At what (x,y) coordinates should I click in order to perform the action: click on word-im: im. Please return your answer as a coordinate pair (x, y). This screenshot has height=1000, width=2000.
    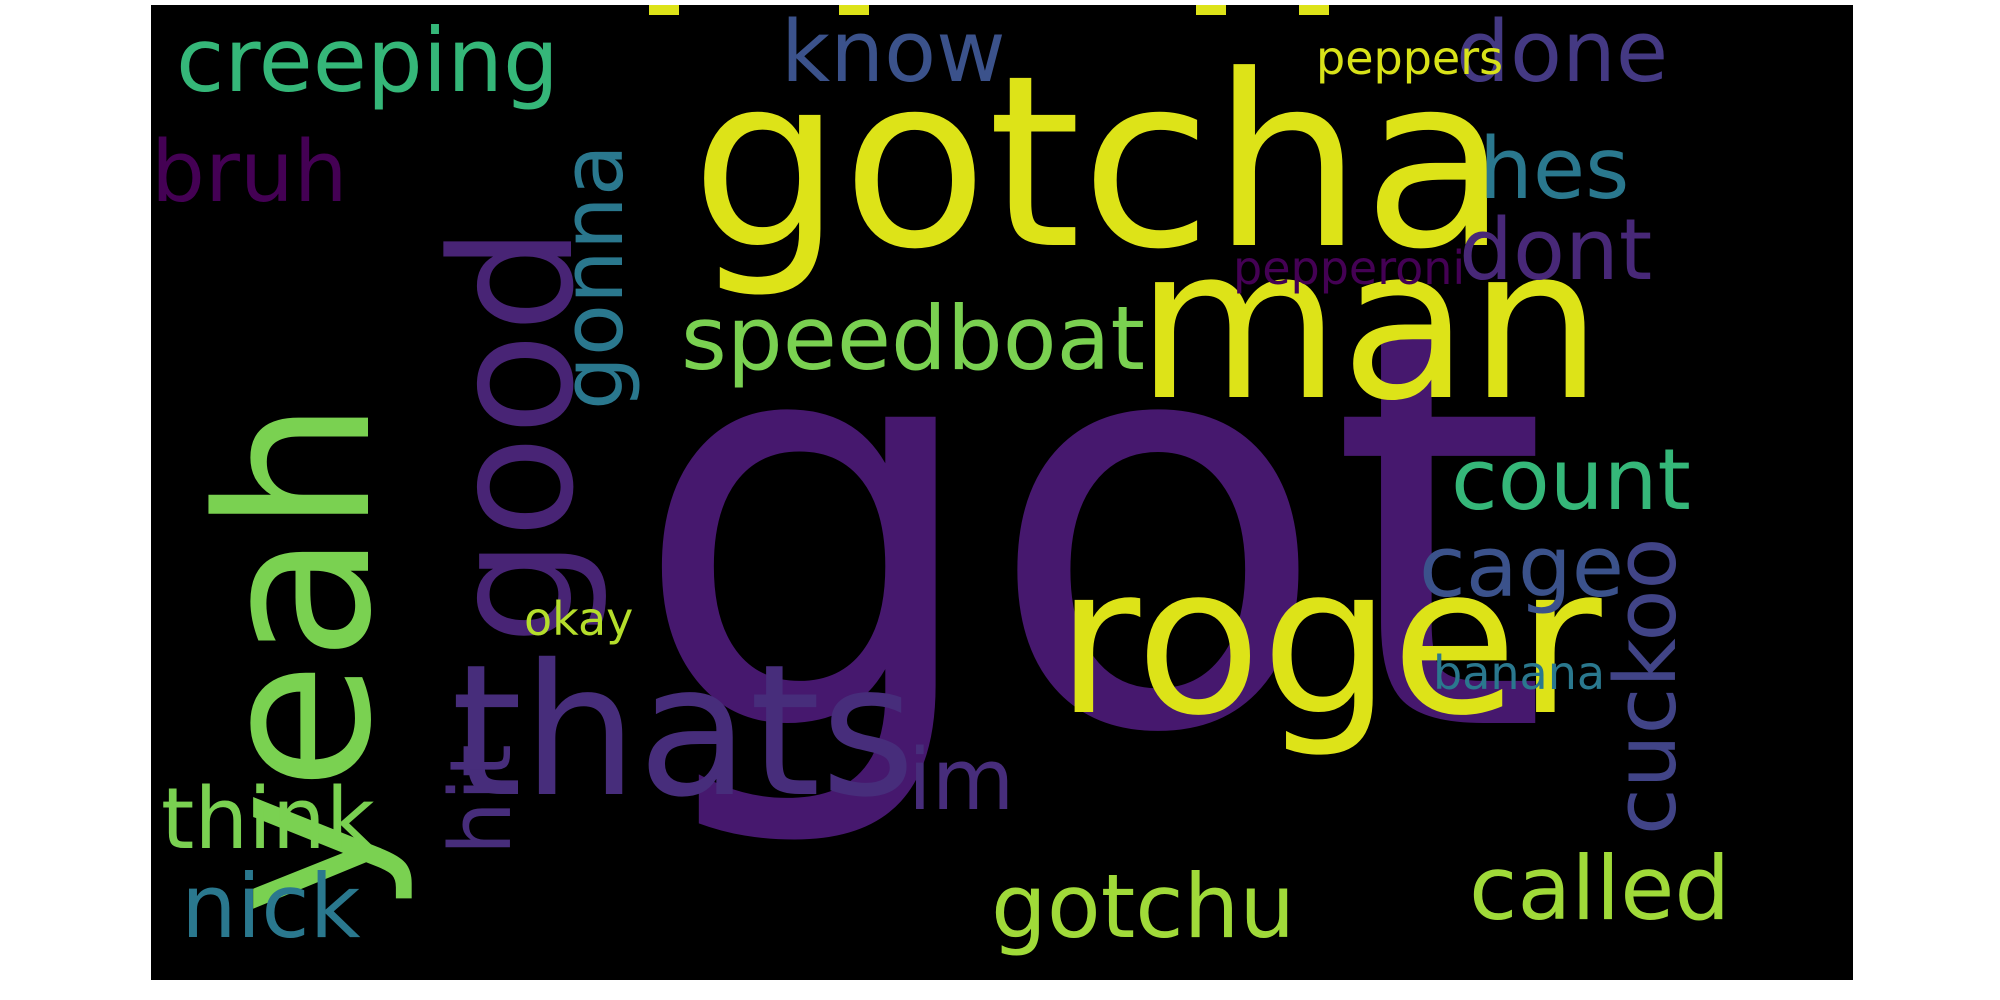
    Looking at the image, I should click on (961, 780).